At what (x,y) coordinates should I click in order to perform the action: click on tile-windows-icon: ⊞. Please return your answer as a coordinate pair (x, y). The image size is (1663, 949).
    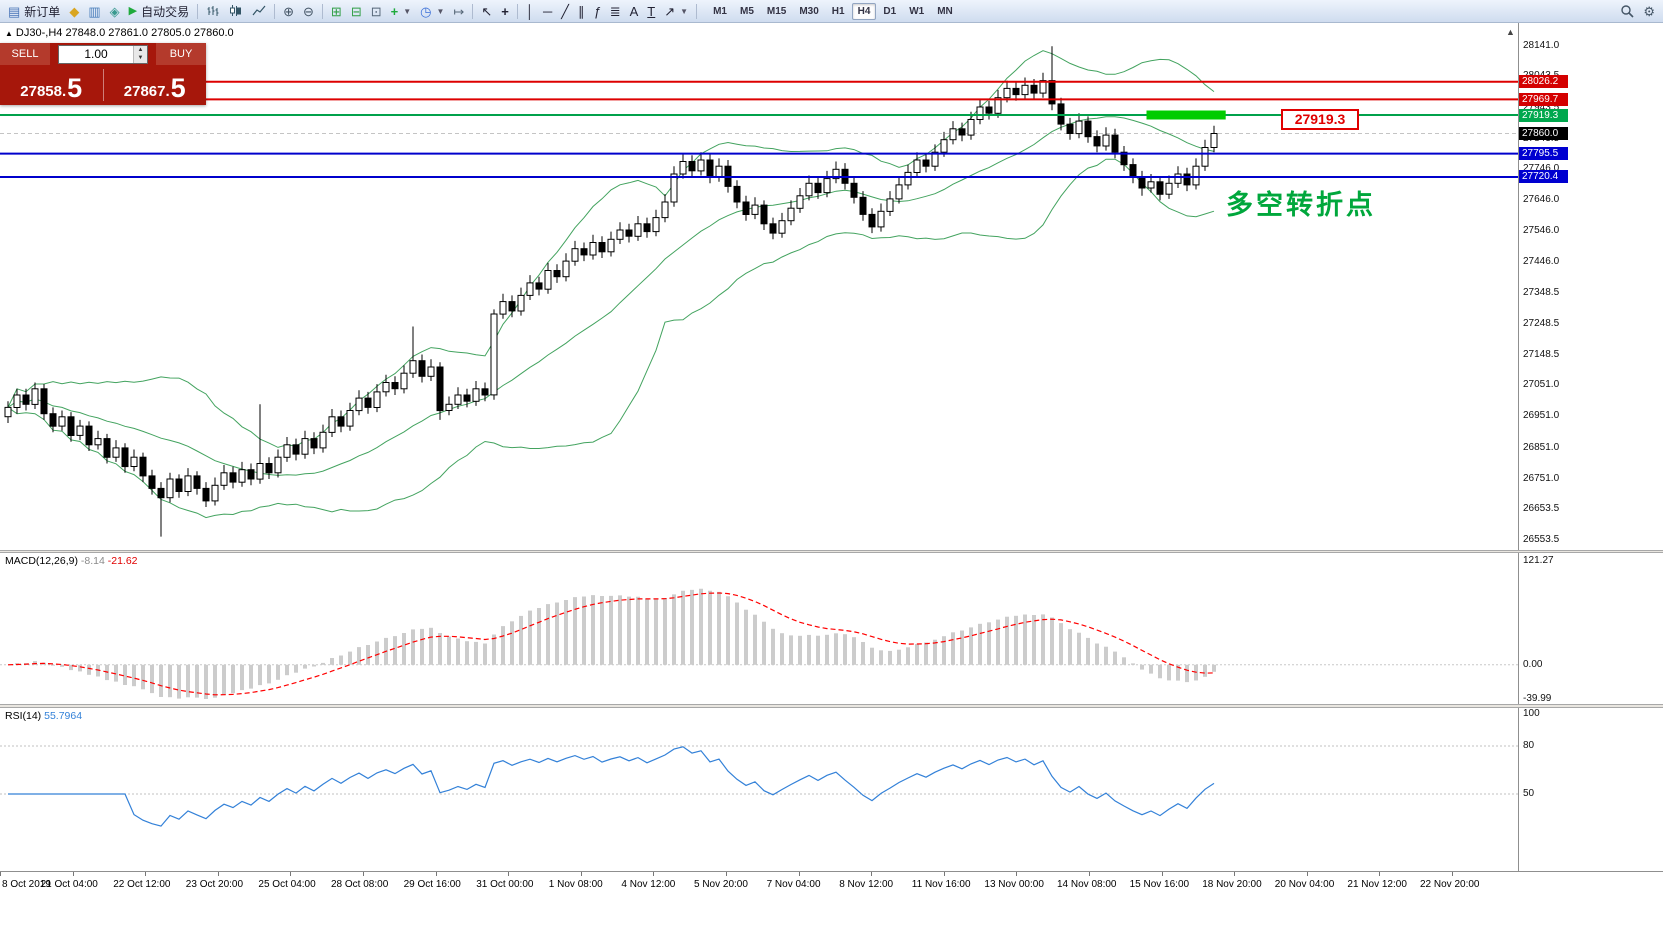
    Looking at the image, I should click on (336, 11).